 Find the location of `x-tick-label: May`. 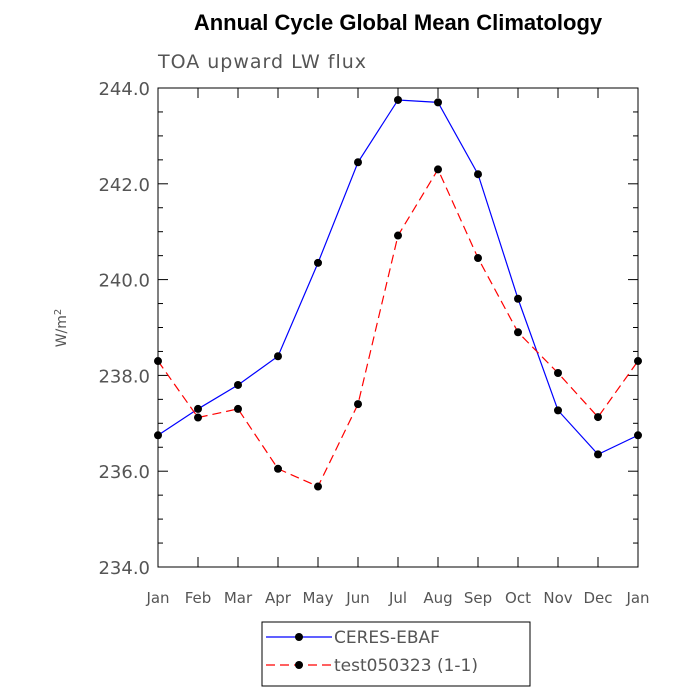

x-tick-label: May is located at coordinates (317, 598).